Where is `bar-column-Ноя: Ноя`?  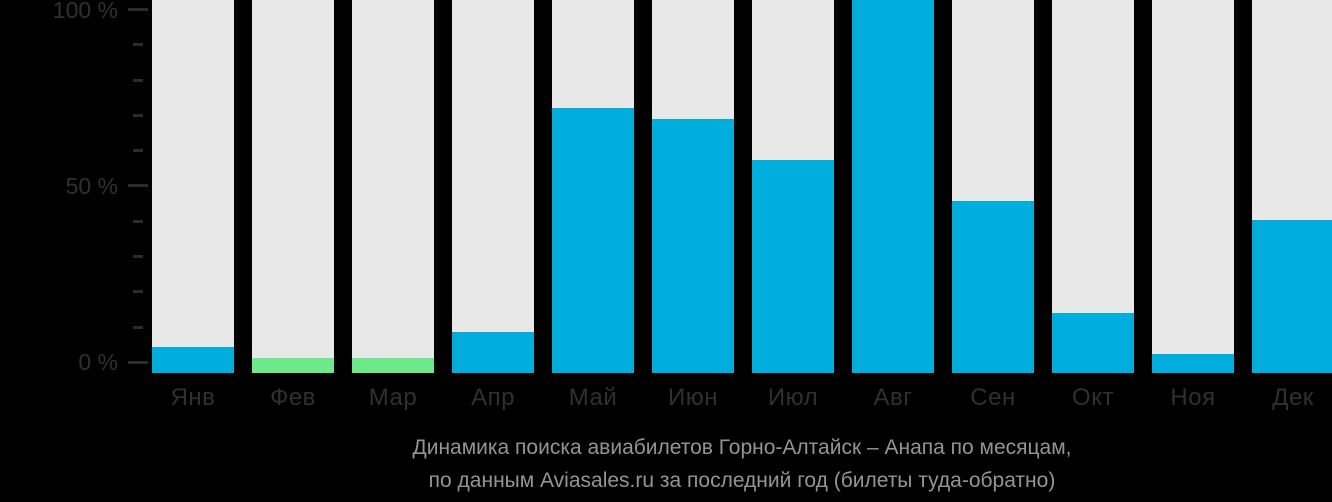
bar-column-Ноя: Ноя is located at coordinates (1193, 206).